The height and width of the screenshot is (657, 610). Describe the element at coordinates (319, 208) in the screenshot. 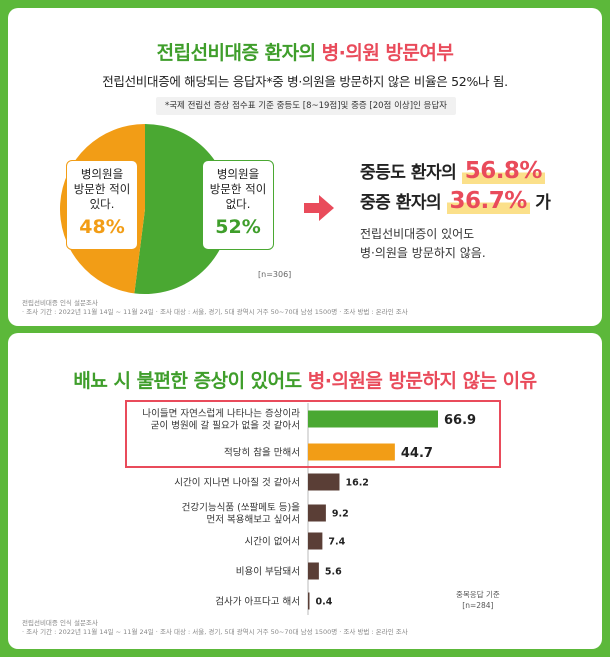

I see `arrow-right-icon` at that location.